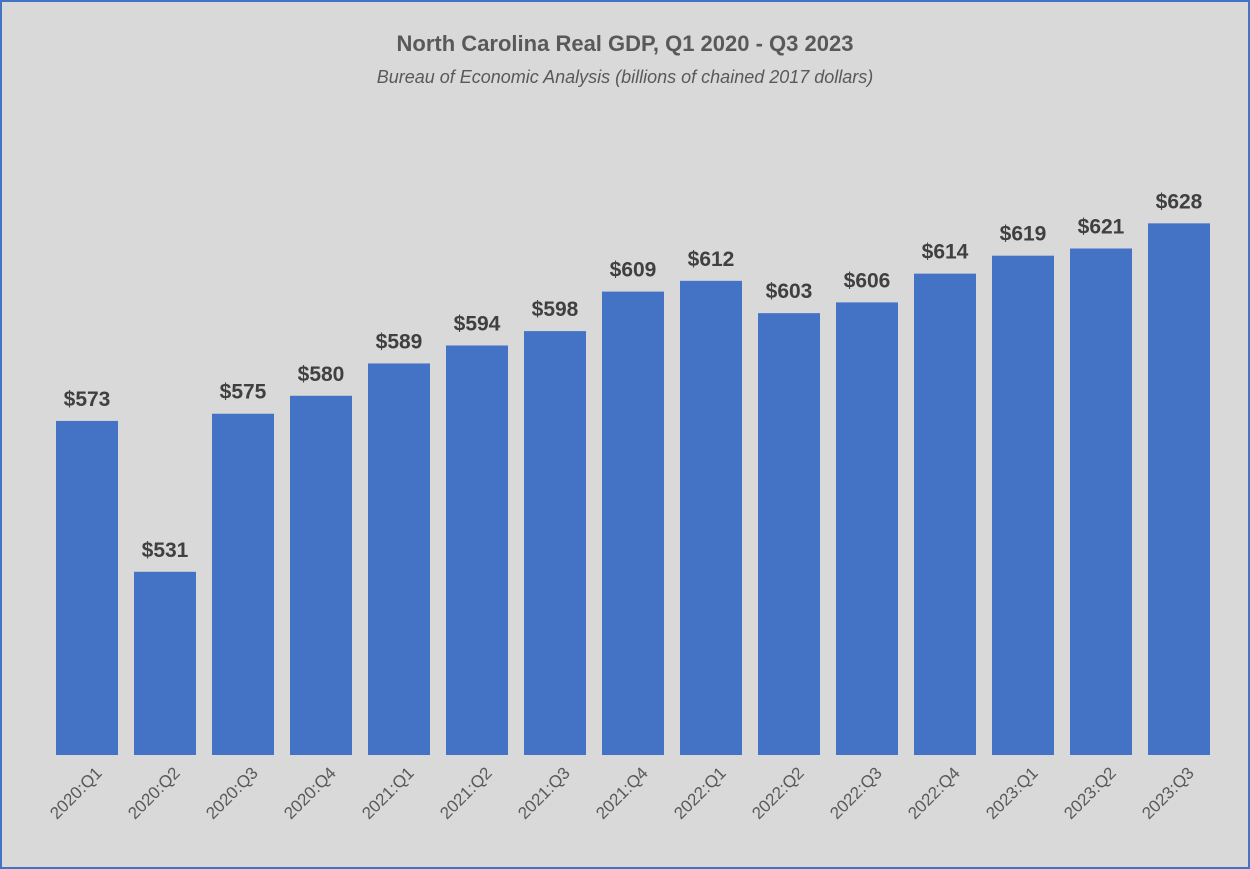 Image resolution: width=1250 pixels, height=869 pixels. What do you see at coordinates (87, 587) in the screenshot?
I see `bar-2020-q1` at bounding box center [87, 587].